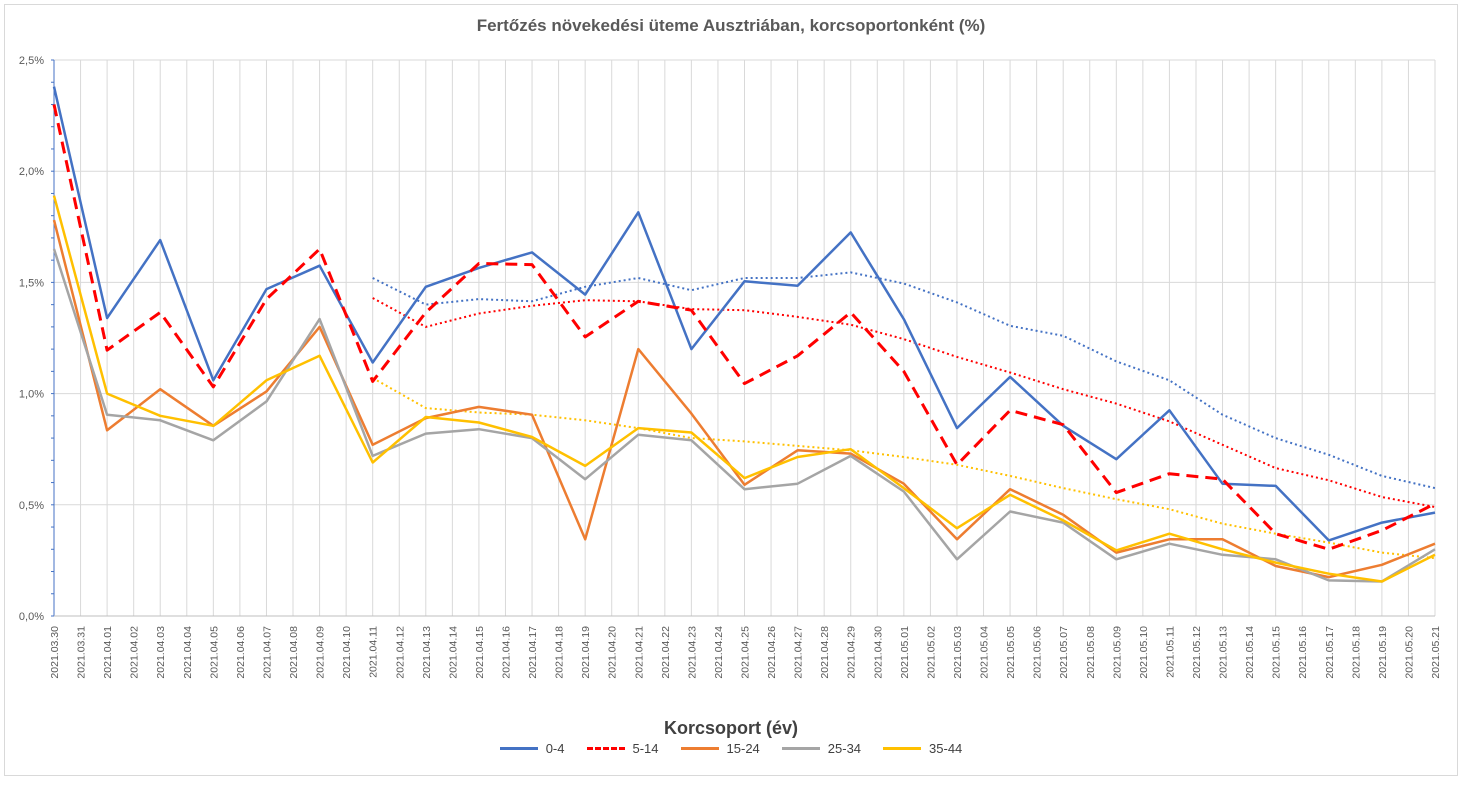 Image resolution: width=1462 pixels, height=785 pixels. Describe the element at coordinates (31, 506) in the screenshot. I see `y-tick-label: 0,5%` at that location.